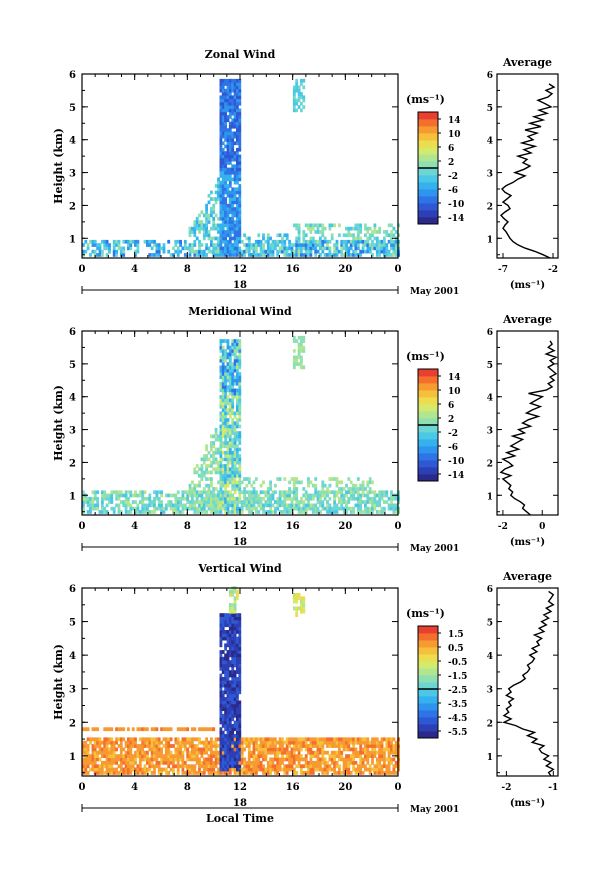 The height and width of the screenshot is (873, 610). Describe the element at coordinates (542, 527) in the screenshot. I see `profile-x-tick-label: 0` at that location.